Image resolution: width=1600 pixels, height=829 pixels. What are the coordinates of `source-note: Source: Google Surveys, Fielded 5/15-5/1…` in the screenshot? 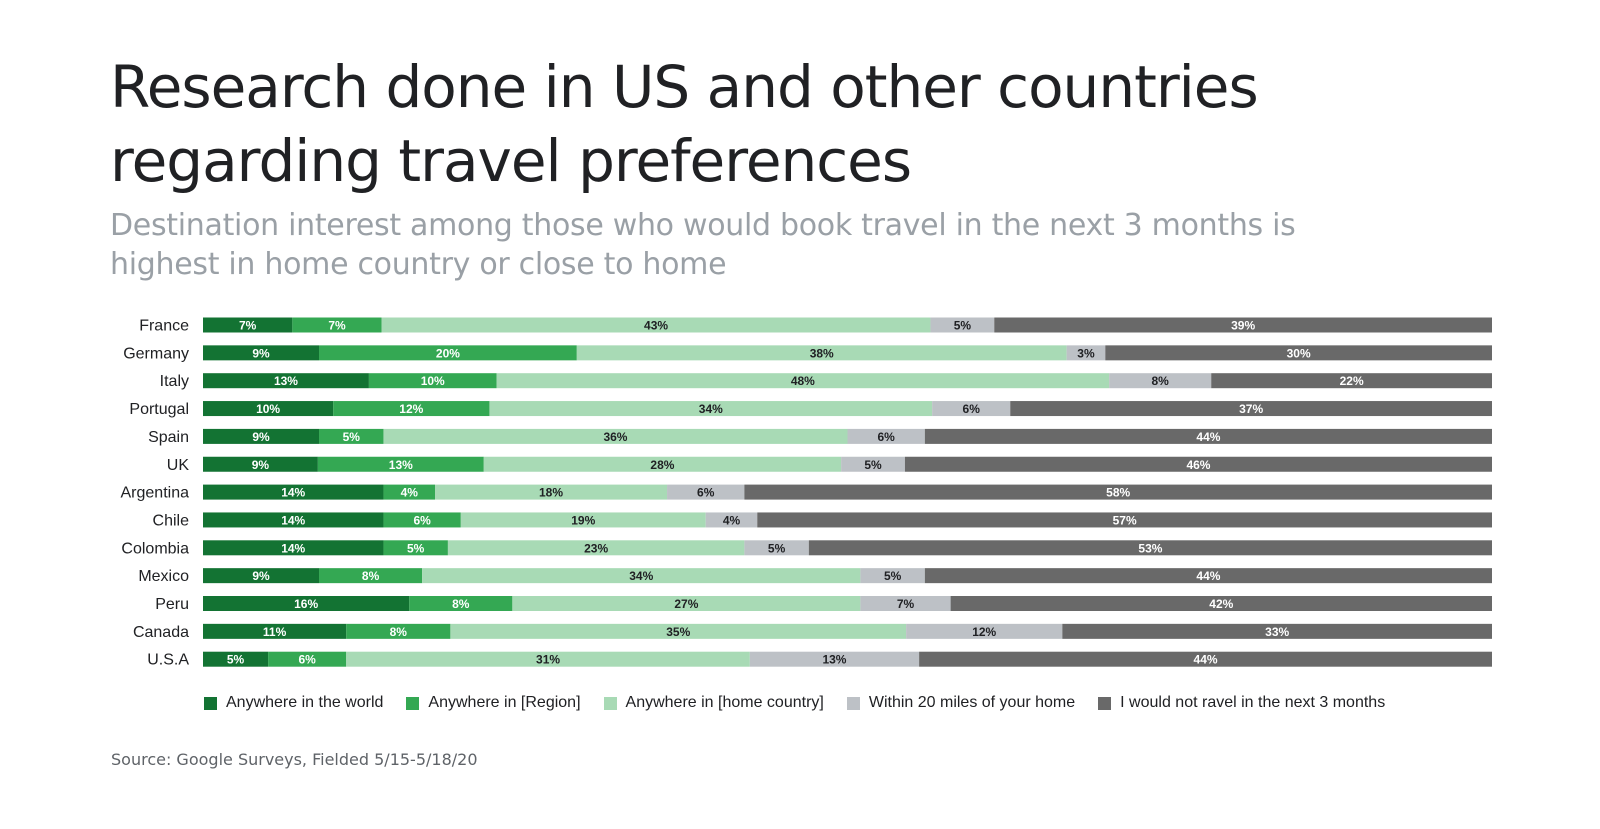 It's located at (294, 759).